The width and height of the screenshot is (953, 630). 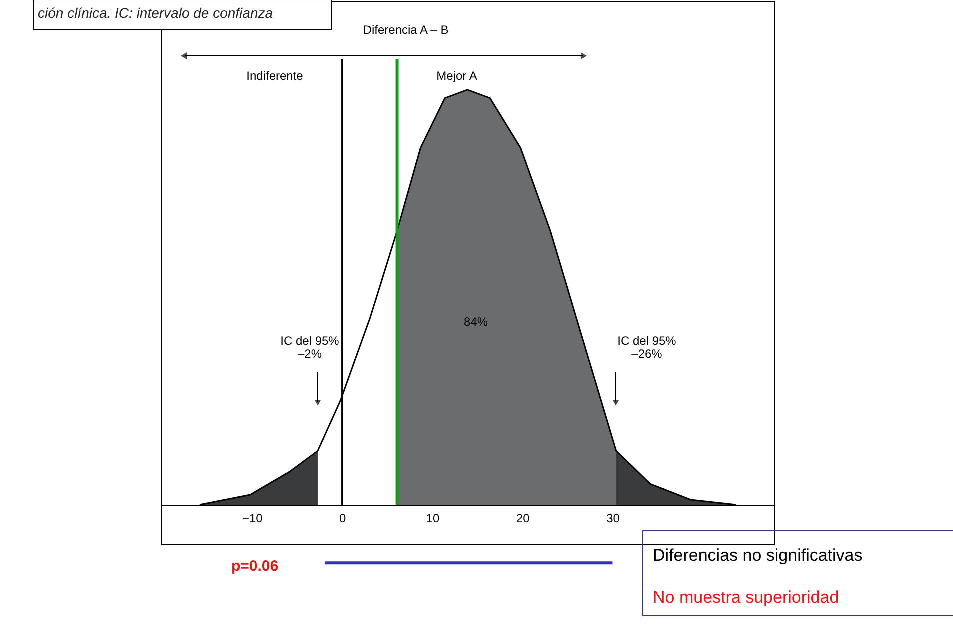 I want to click on x-tick-label: 0, so click(x=342, y=519).